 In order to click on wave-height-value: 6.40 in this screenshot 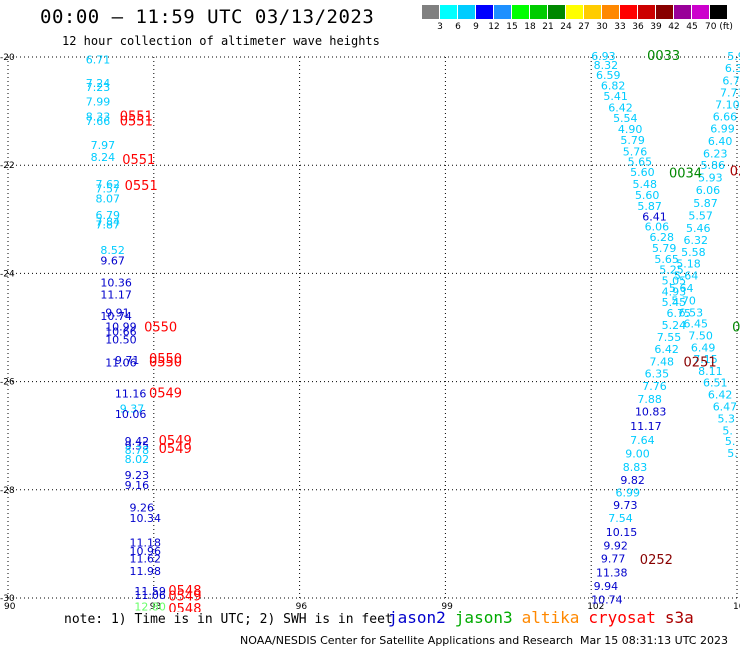, I will do `click(720, 141)`.